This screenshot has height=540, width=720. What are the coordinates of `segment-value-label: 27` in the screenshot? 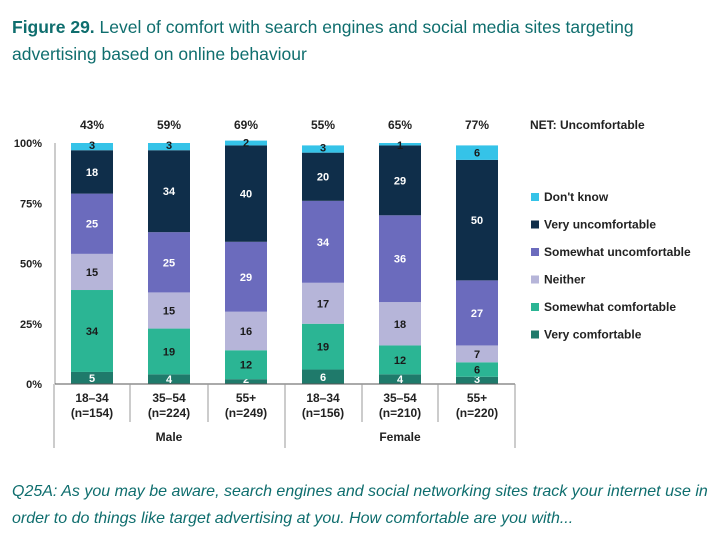 It's located at (477, 314).